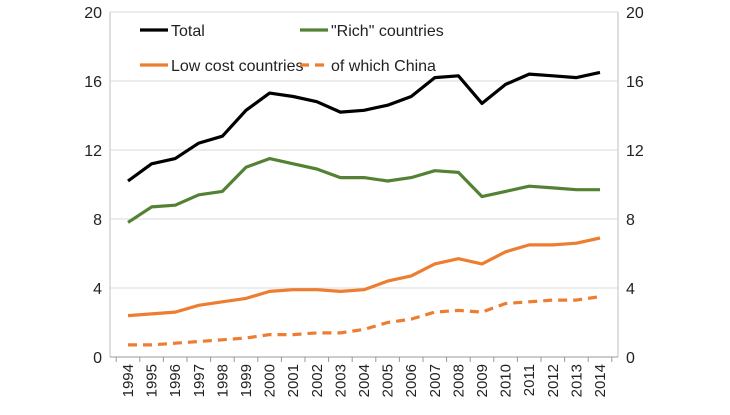 Image resolution: width=730 pixels, height=415 pixels. I want to click on x-tick-label: 2000, so click(270, 380).